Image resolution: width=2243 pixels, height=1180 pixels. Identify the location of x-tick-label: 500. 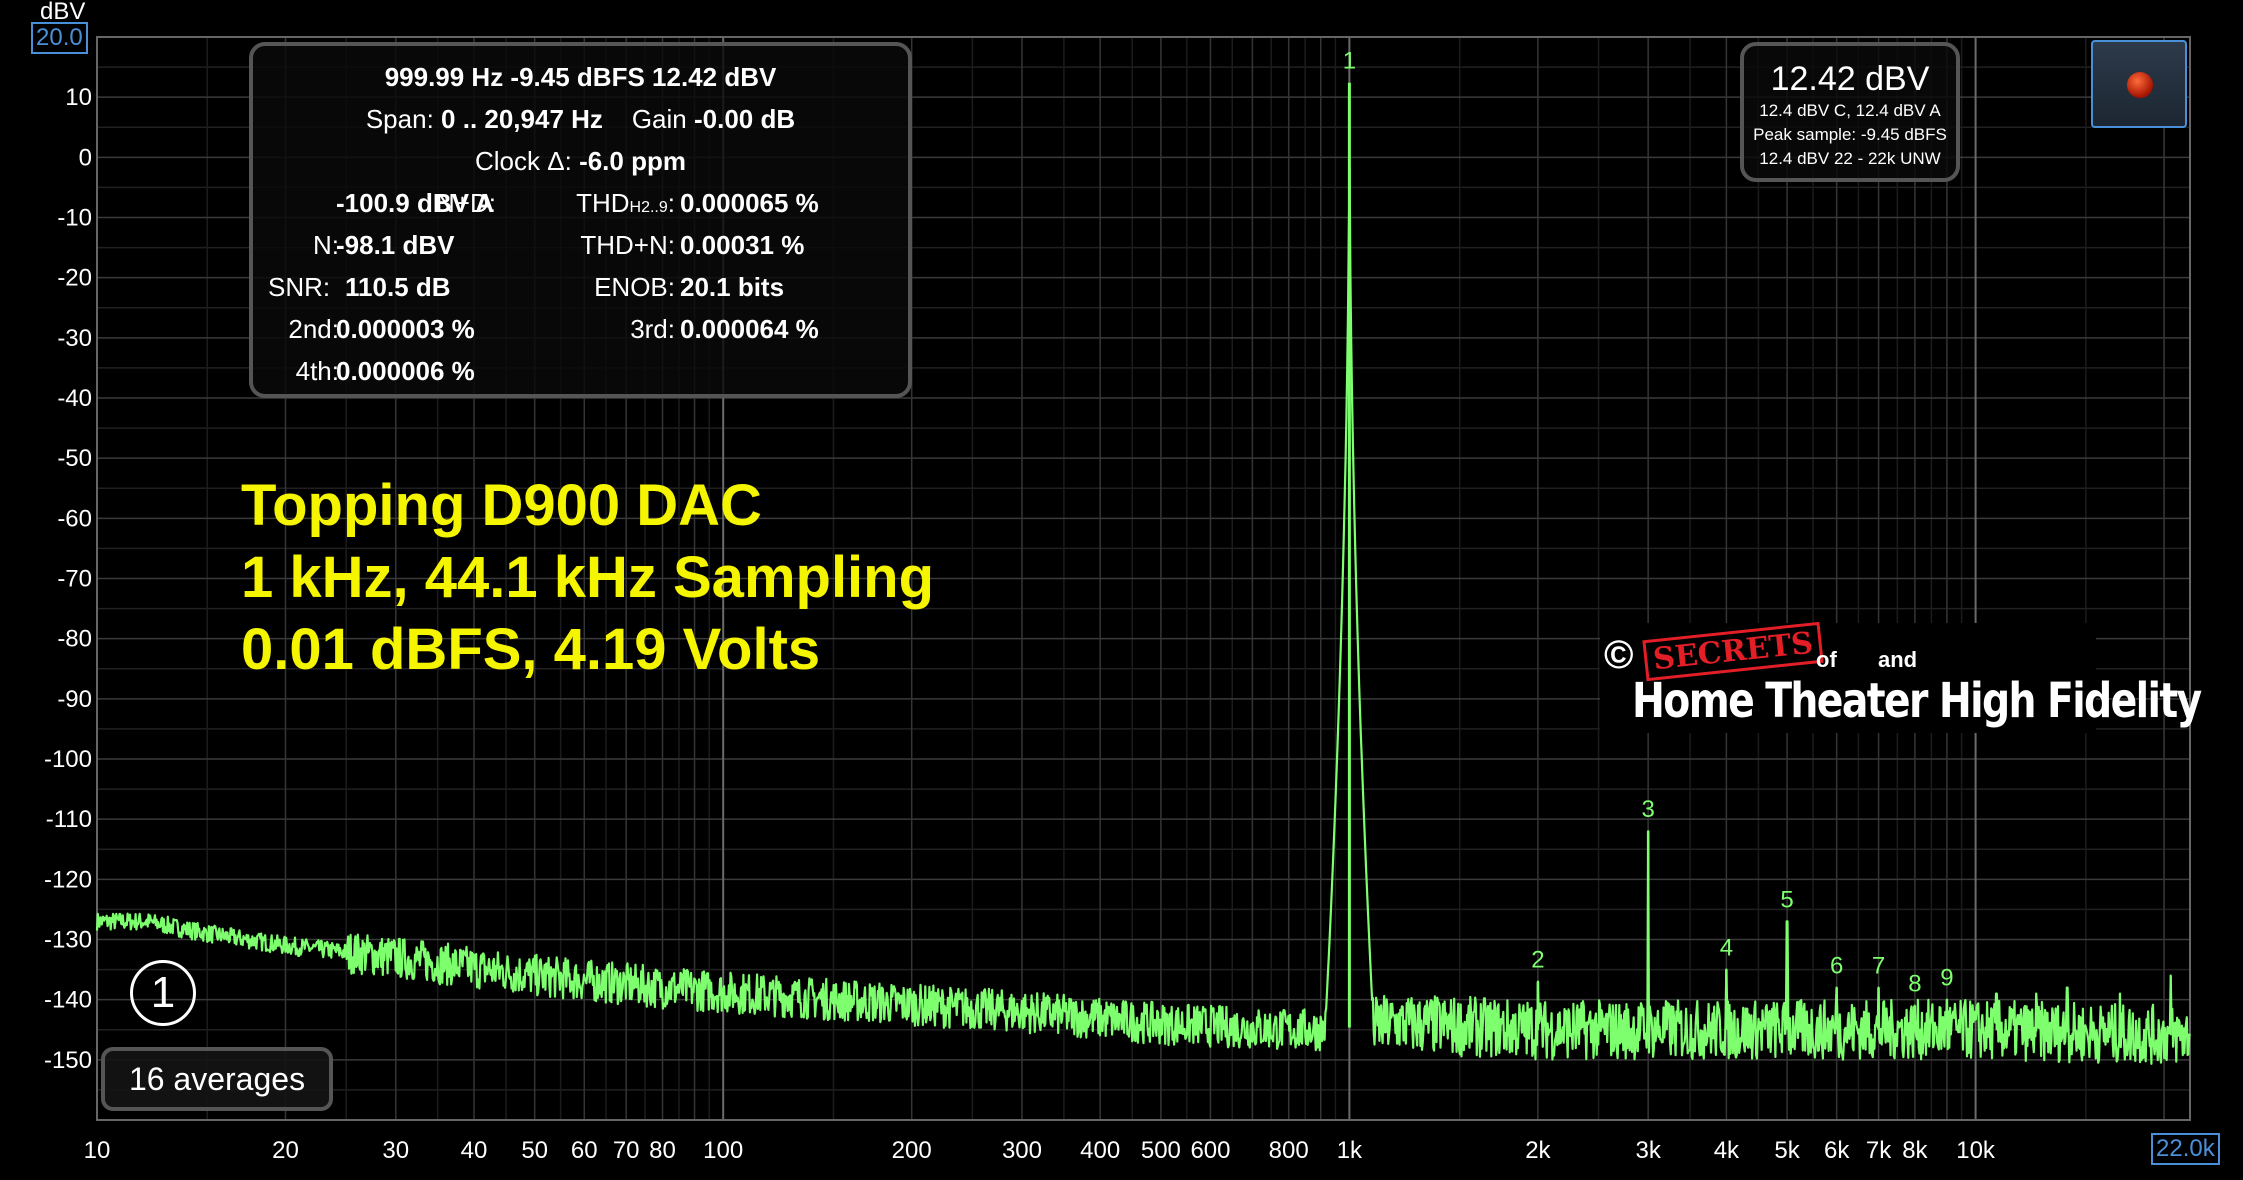
(1161, 1150).